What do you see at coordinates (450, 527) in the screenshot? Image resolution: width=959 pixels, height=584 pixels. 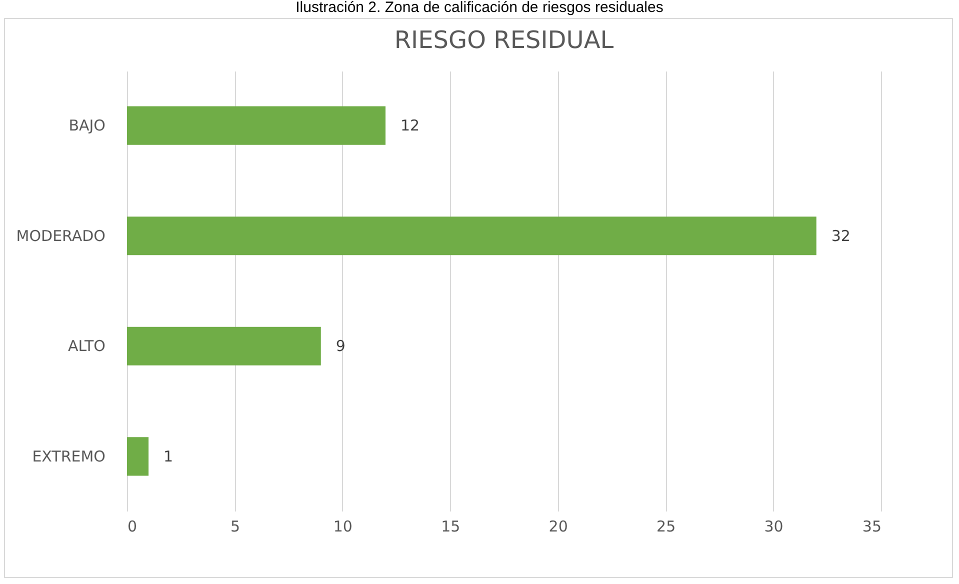 I see `x-tick-label: 15` at bounding box center [450, 527].